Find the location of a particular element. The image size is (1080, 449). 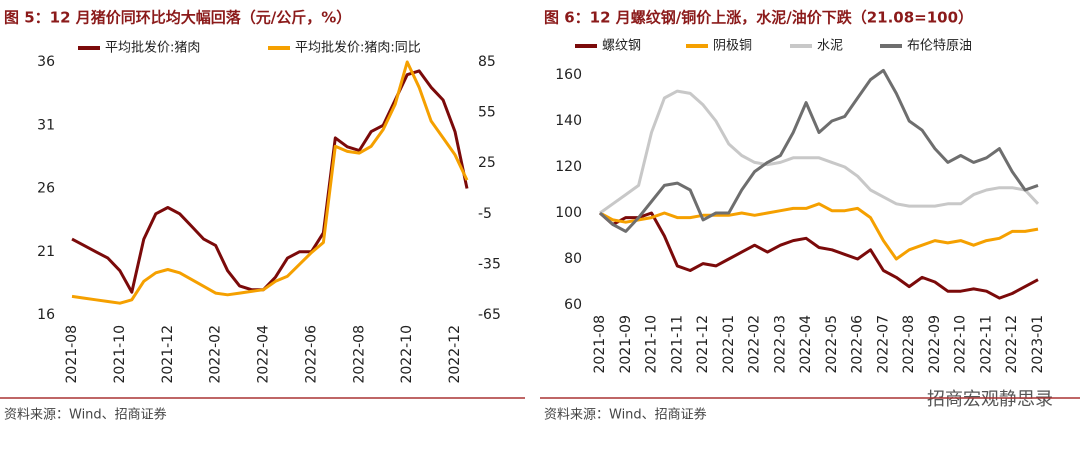

y-tick-label: 140 is located at coordinates (568, 121).